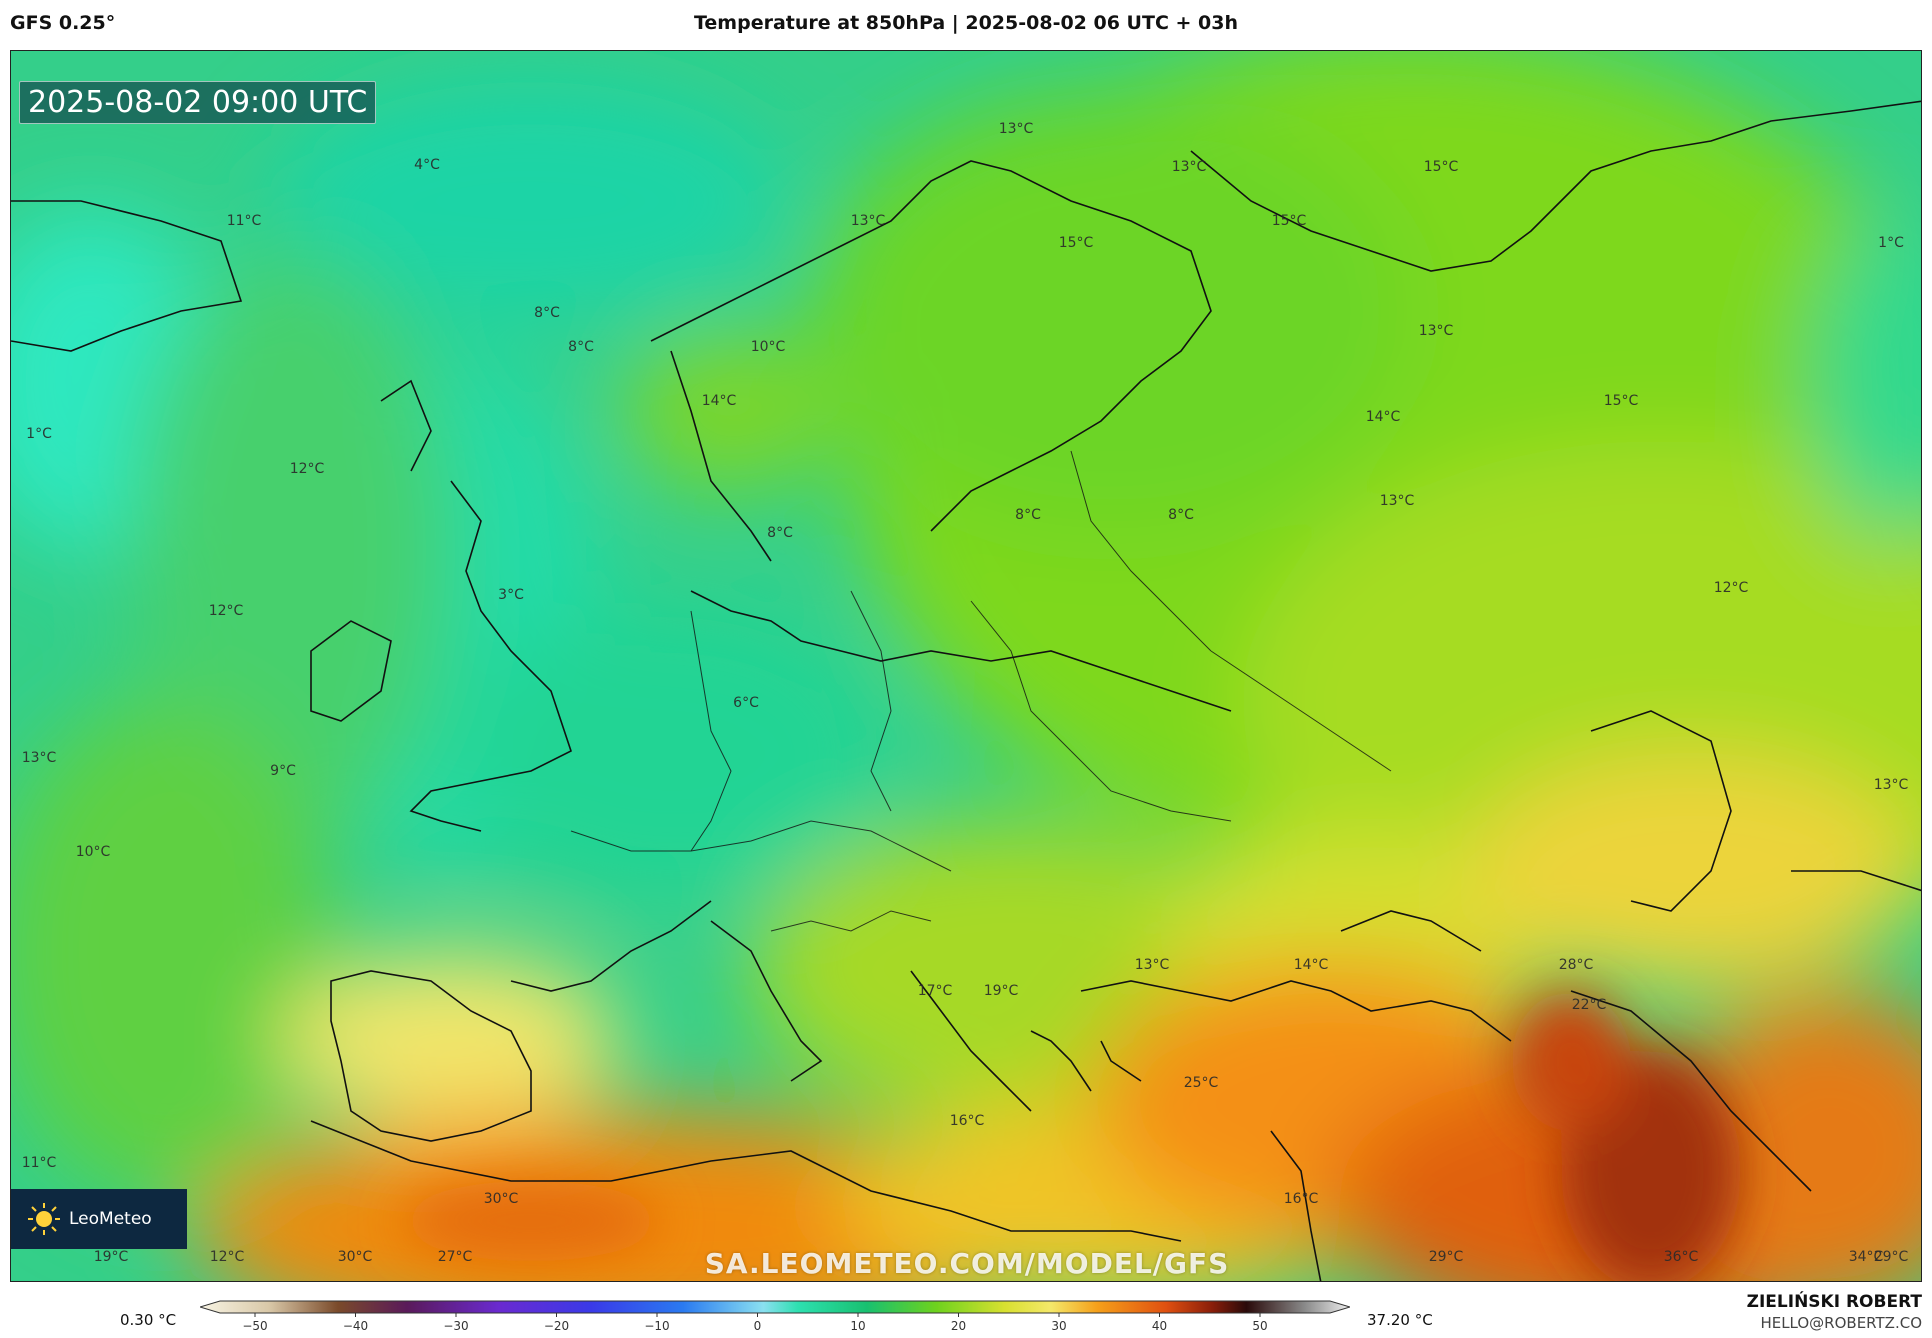 This screenshot has height=1338, width=1932. What do you see at coordinates (1400, 1320) in the screenshot?
I see `legend-max-value: 37.20 °C` at bounding box center [1400, 1320].